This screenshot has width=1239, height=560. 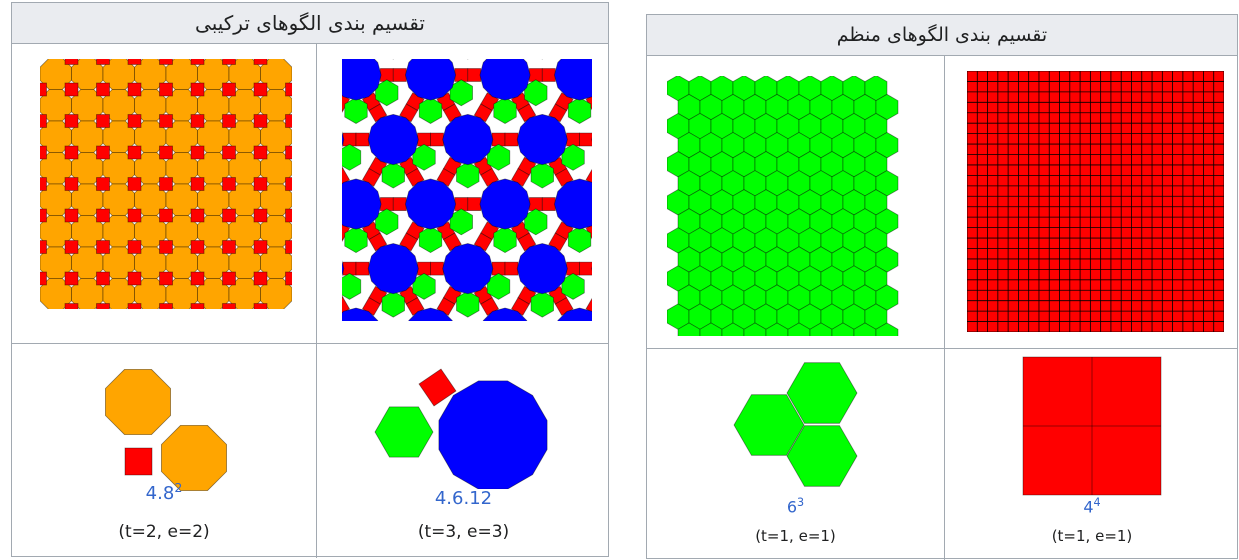 I want to click on vertex-params: (t=3, e=3), so click(x=463, y=532).